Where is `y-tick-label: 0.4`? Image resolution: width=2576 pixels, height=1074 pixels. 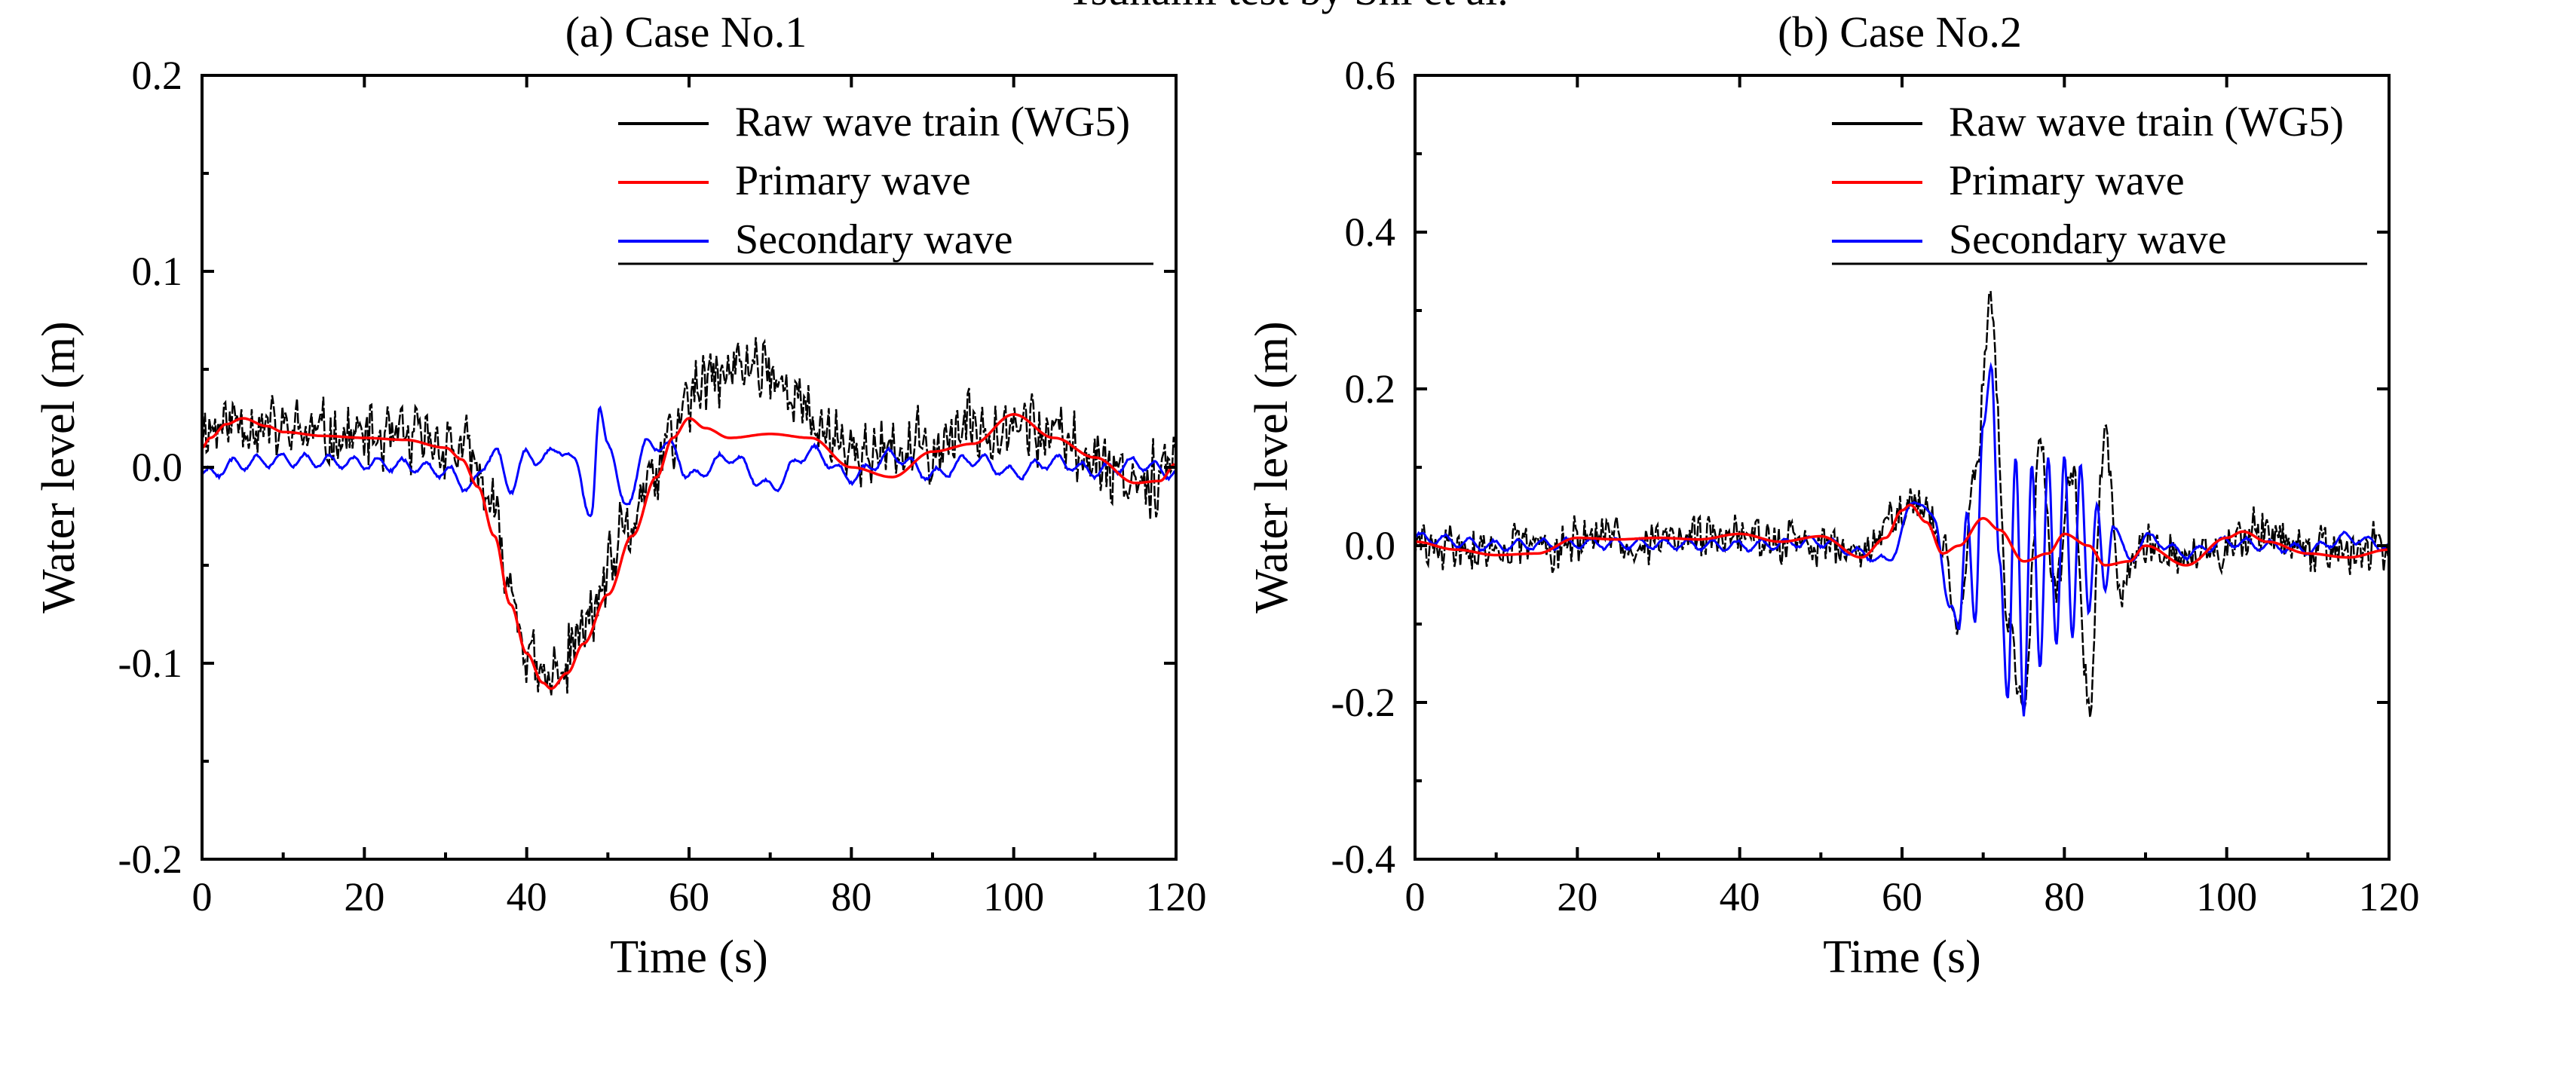 y-tick-label: 0.4 is located at coordinates (1370, 232).